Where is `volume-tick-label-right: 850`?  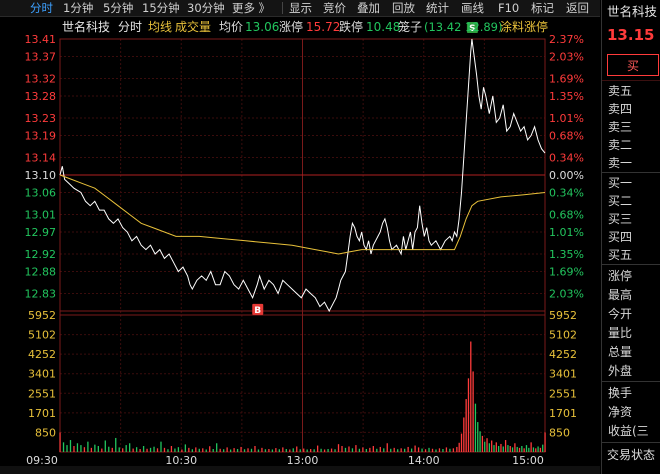 volume-tick-label-right: 850 is located at coordinates (559, 432).